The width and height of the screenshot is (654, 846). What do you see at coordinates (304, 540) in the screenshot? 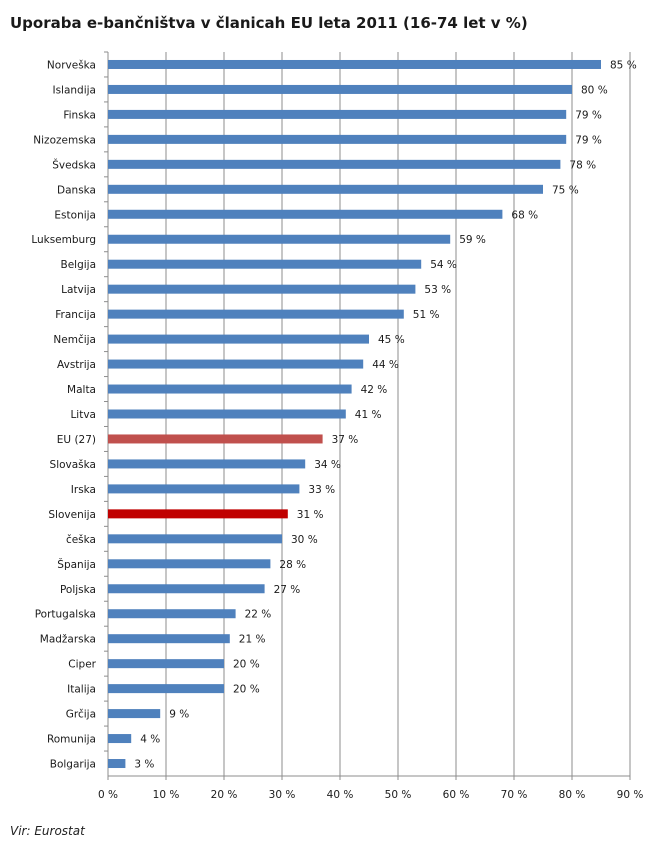
I see `value-label: 30 %` at bounding box center [304, 540].